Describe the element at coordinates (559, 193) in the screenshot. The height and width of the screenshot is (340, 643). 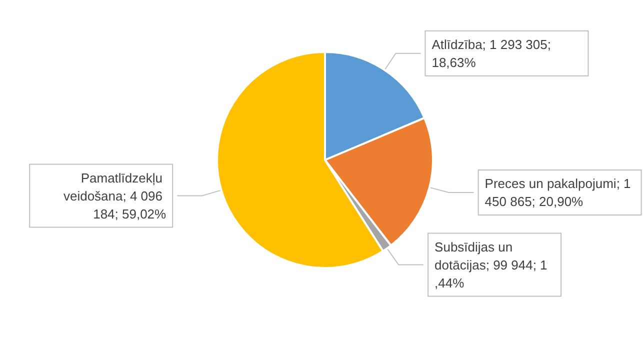
I see `slice-label: Preces un pakalpojumi; 1 450 865; 20,90%` at that location.